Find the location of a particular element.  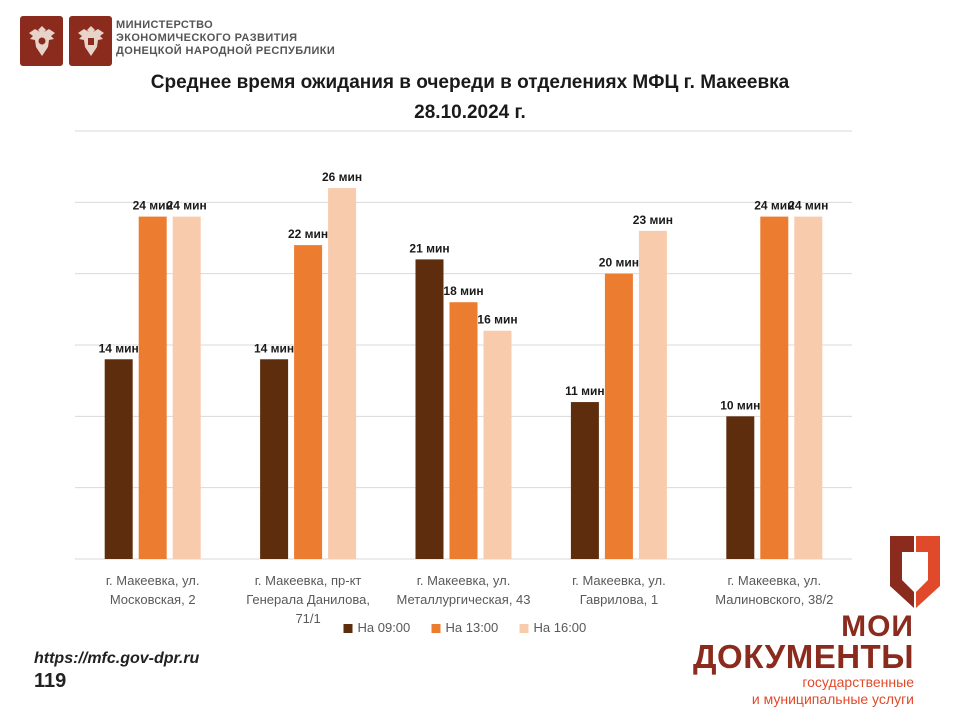

category-label: 71/1 is located at coordinates (307, 618).